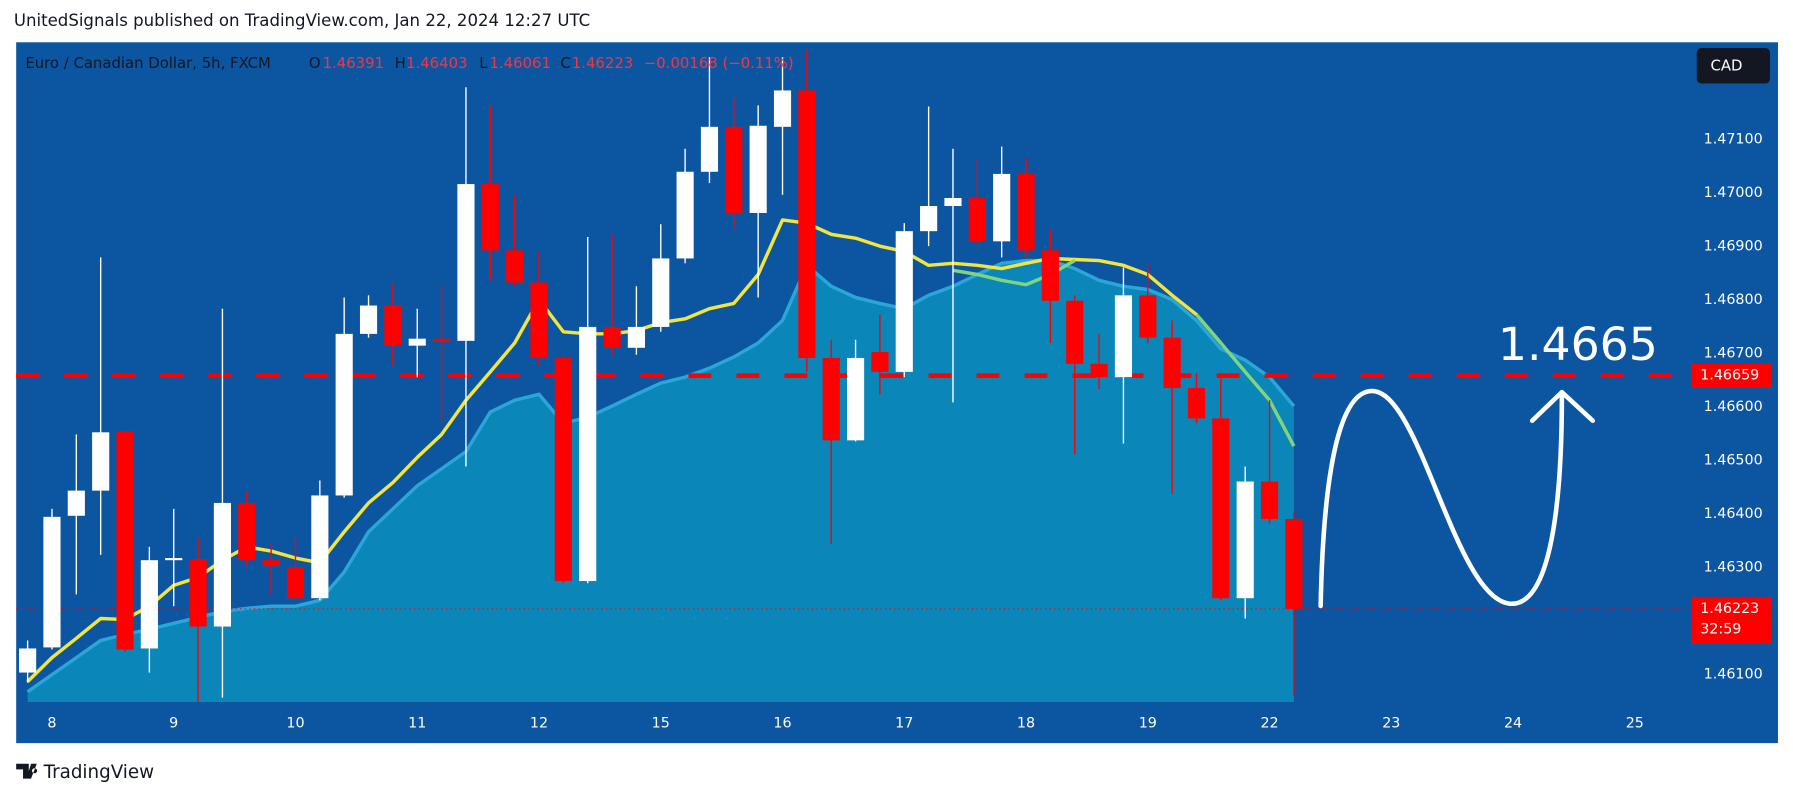 Image resolution: width=1793 pixels, height=798 pixels. Describe the element at coordinates (173, 724) in the screenshot. I see `x-tick-label: 9` at that location.